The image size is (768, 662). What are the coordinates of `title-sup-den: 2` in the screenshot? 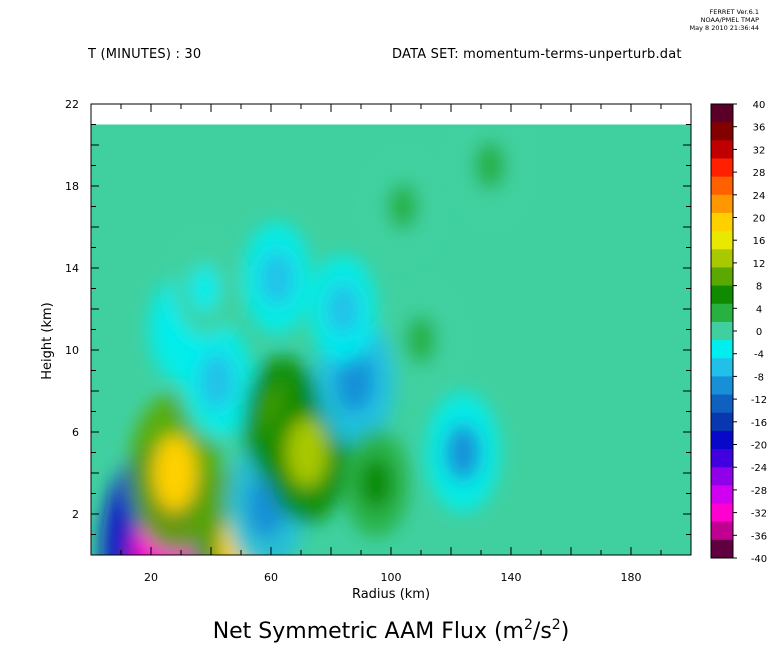 It's located at (556, 625).